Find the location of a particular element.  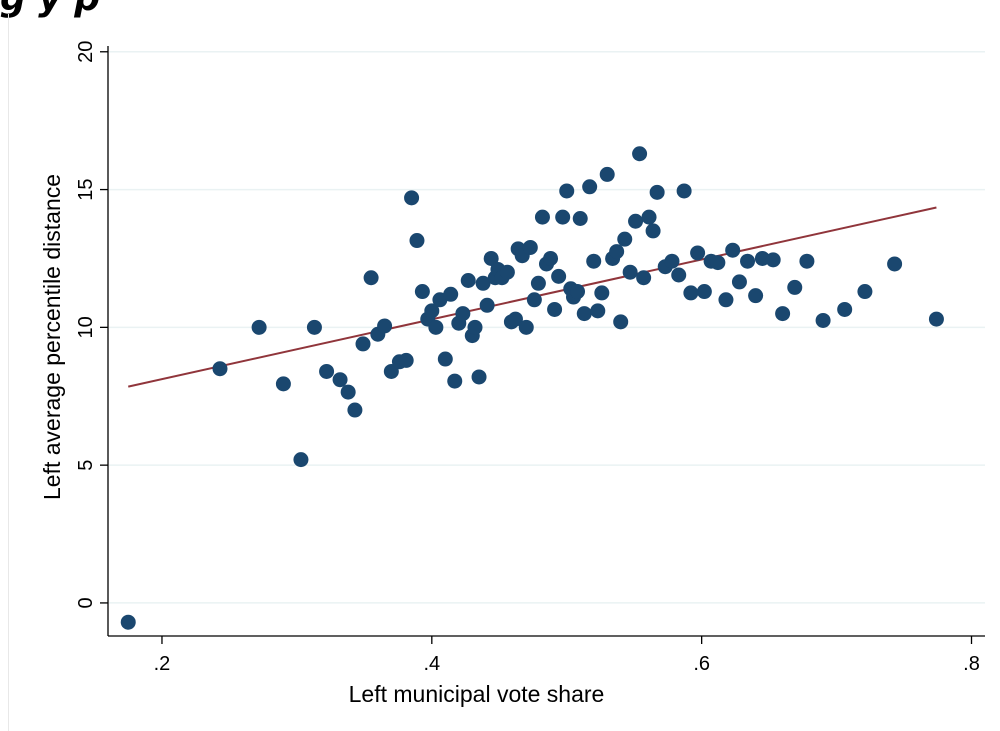

x-axis-title: Left municipal vote share is located at coordinates (477, 694).